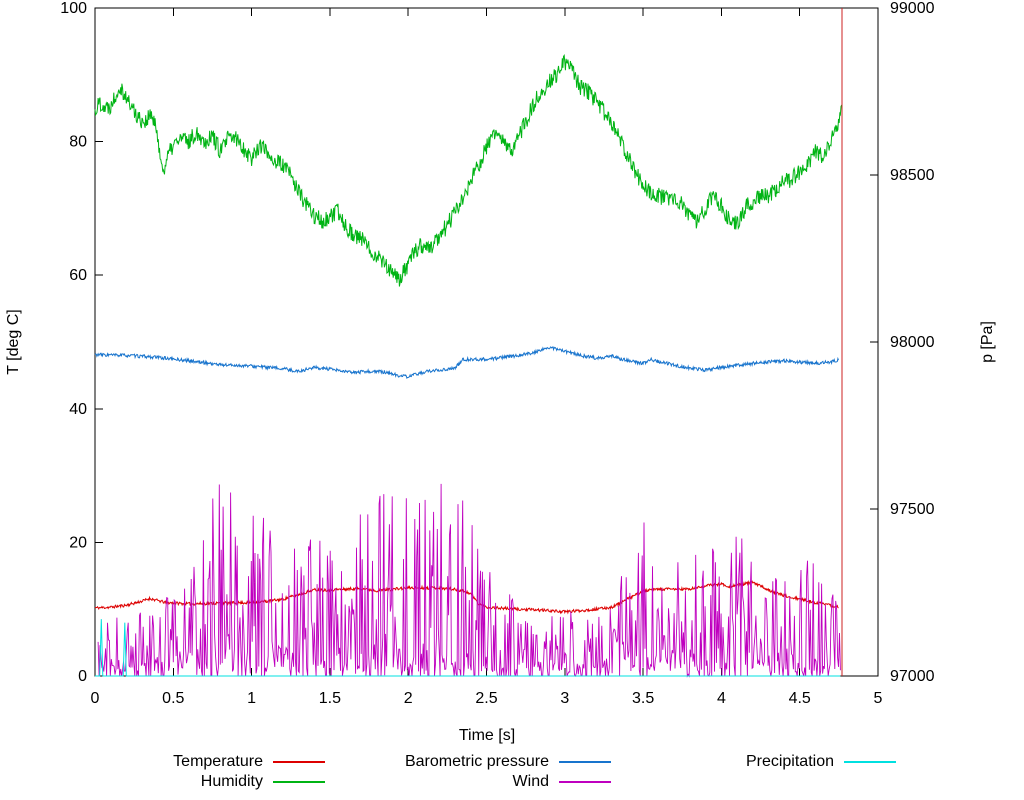 The height and width of the screenshot is (800, 1024). What do you see at coordinates (78, 142) in the screenshot?
I see `y-left-tick-label: 80` at bounding box center [78, 142].